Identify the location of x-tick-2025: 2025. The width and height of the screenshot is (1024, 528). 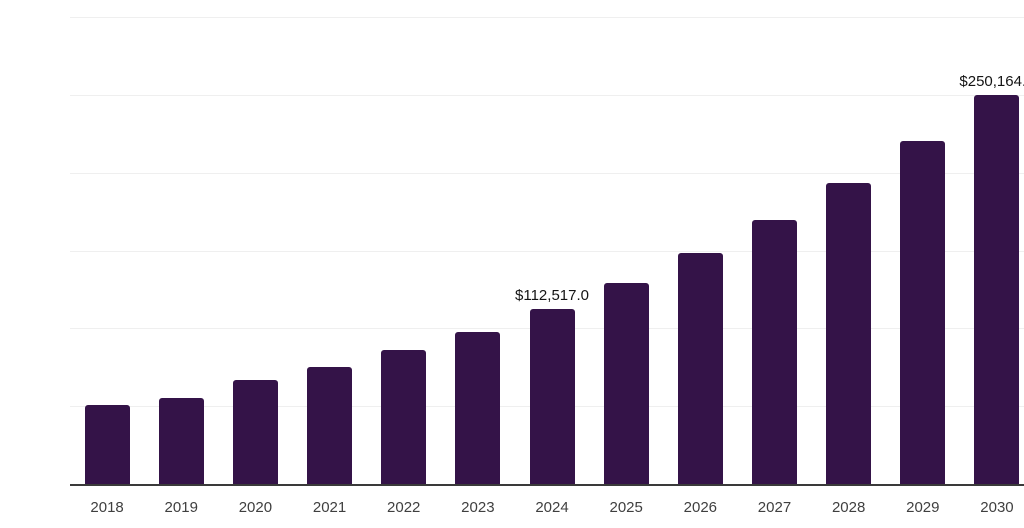
(626, 507).